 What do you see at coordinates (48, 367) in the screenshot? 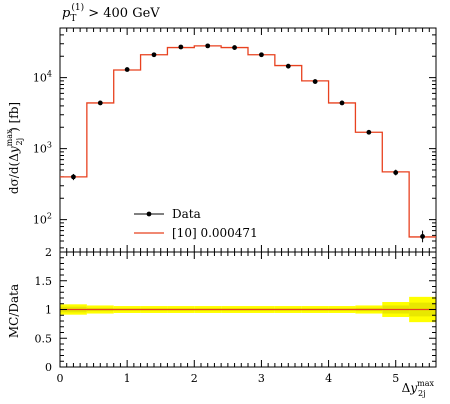
I see `ratio-y-tick-label: 0` at bounding box center [48, 367].